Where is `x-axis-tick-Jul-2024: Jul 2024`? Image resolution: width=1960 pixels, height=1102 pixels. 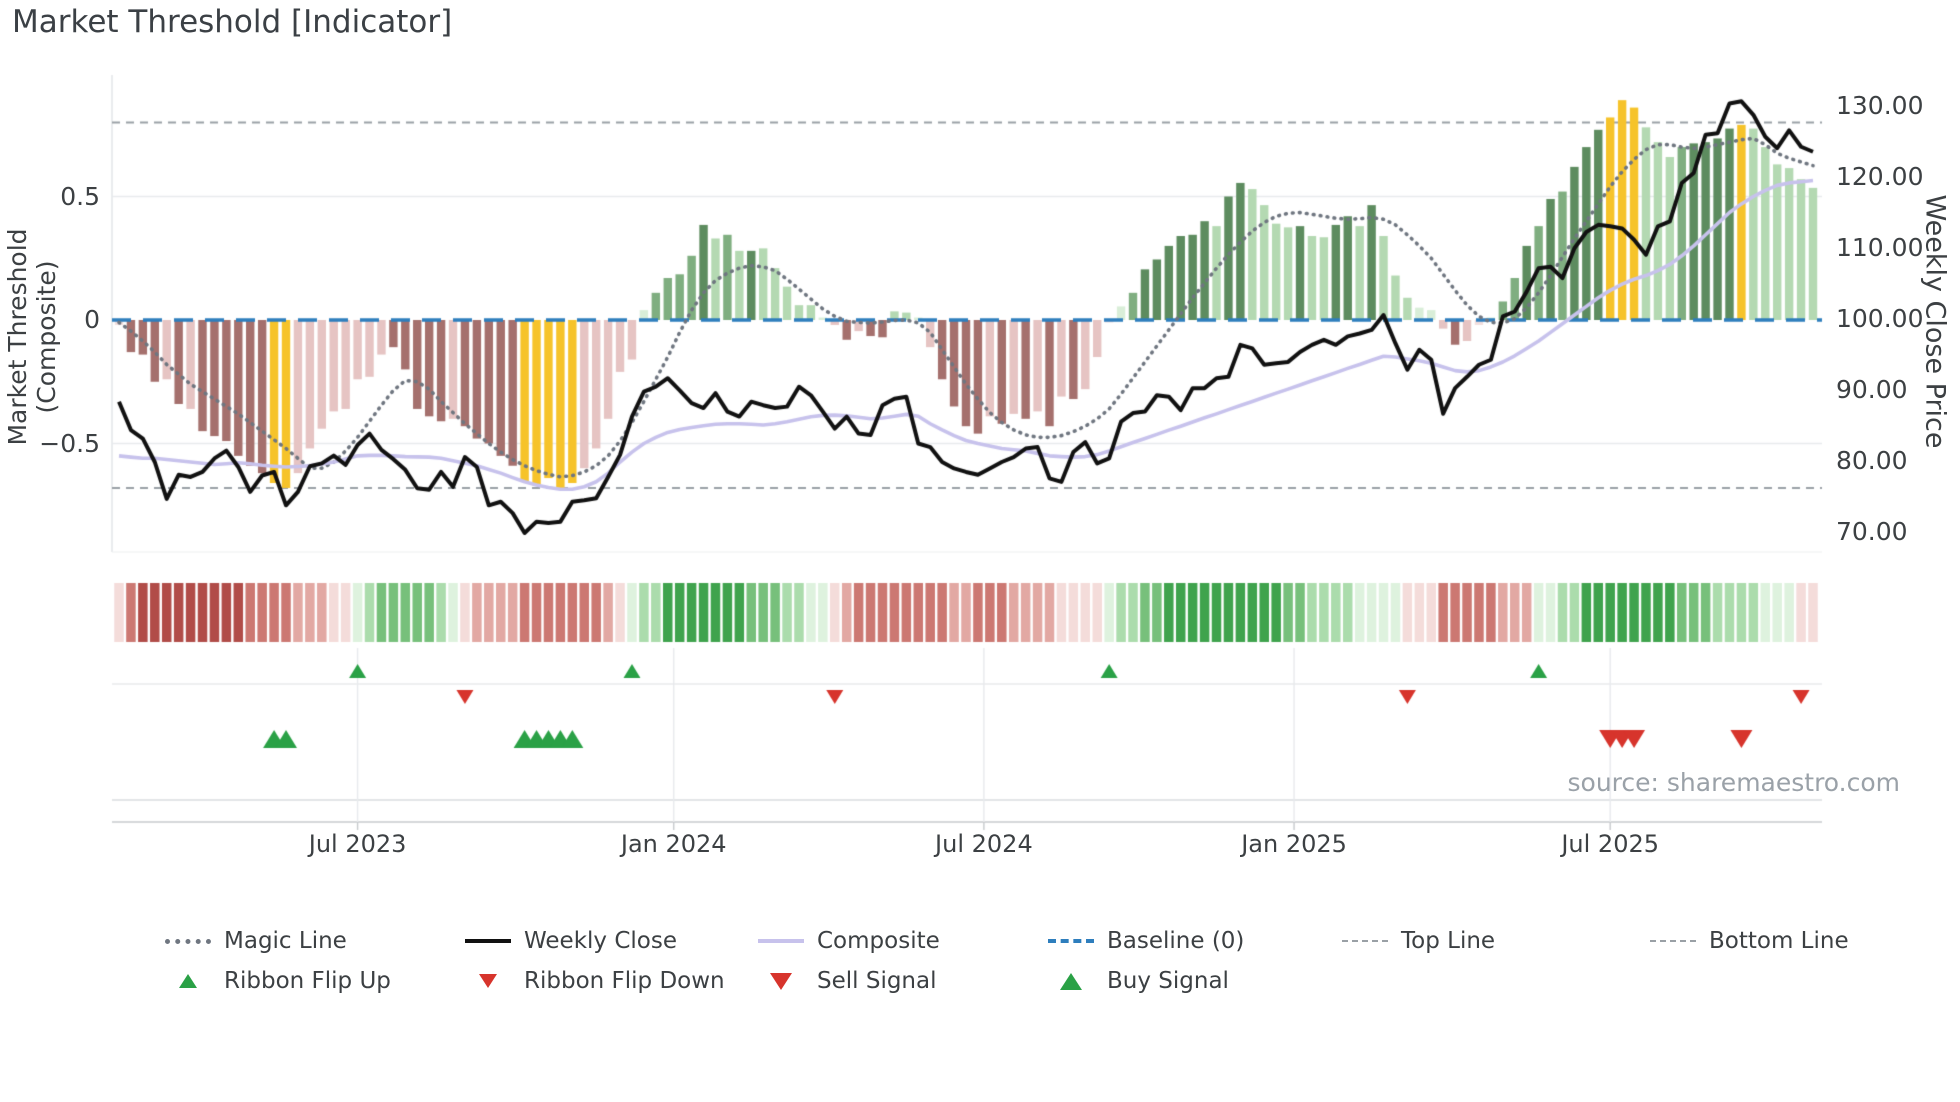 x-axis-tick-Jul-2024: Jul 2024 is located at coordinates (984, 844).